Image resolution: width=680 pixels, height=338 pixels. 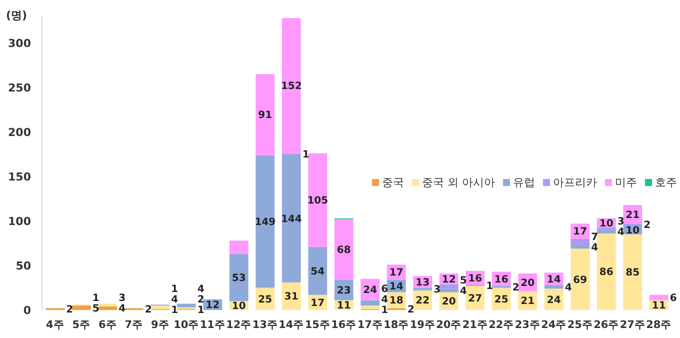 What do you see at coordinates (449, 325) in the screenshot?
I see `x-tick-label: 20주` at bounding box center [449, 325].